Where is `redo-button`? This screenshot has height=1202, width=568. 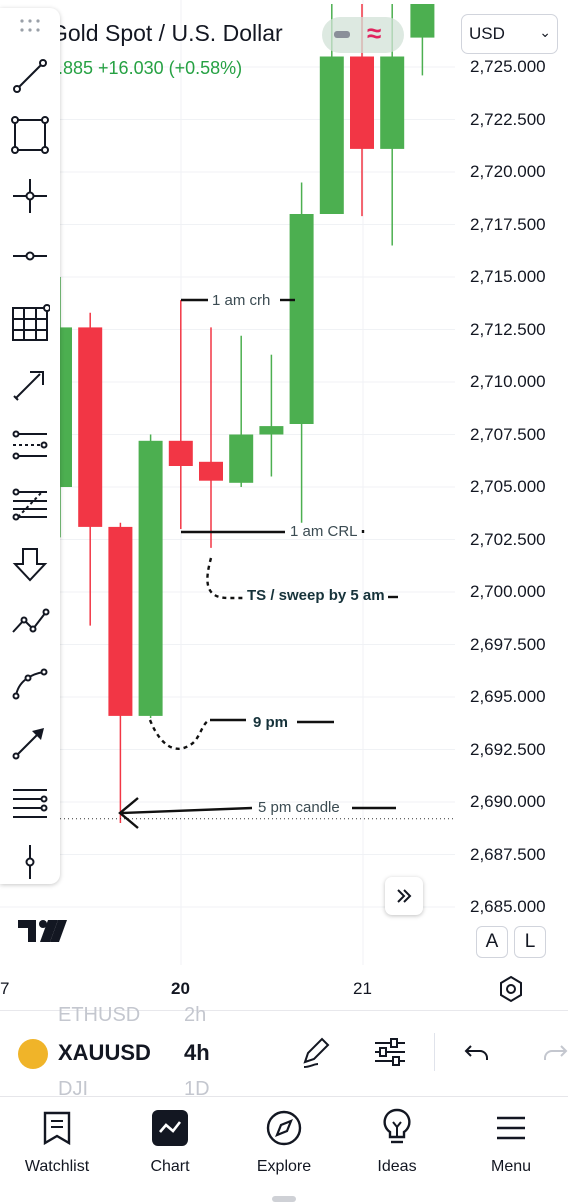
redo-button is located at coordinates (554, 1053).